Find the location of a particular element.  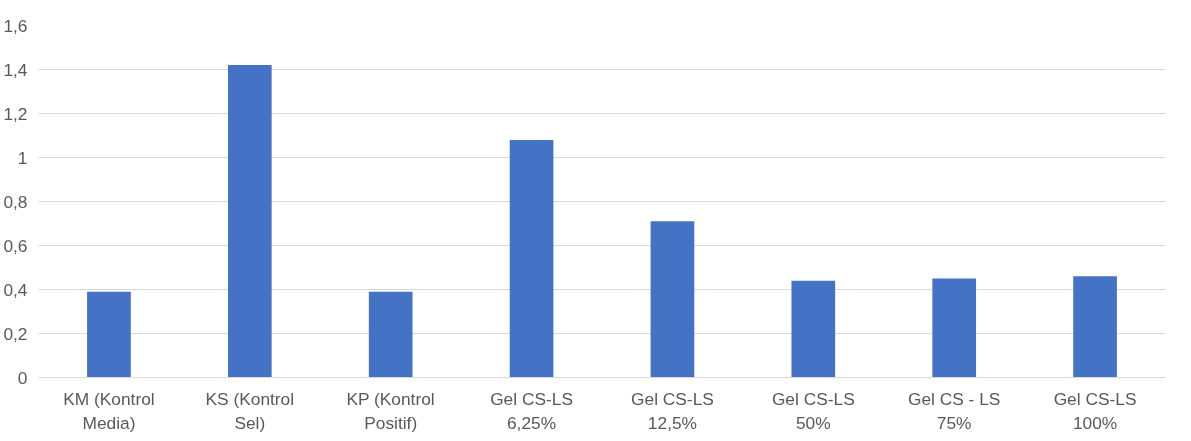

y-tick-label: 1,4 is located at coordinates (15, 69).